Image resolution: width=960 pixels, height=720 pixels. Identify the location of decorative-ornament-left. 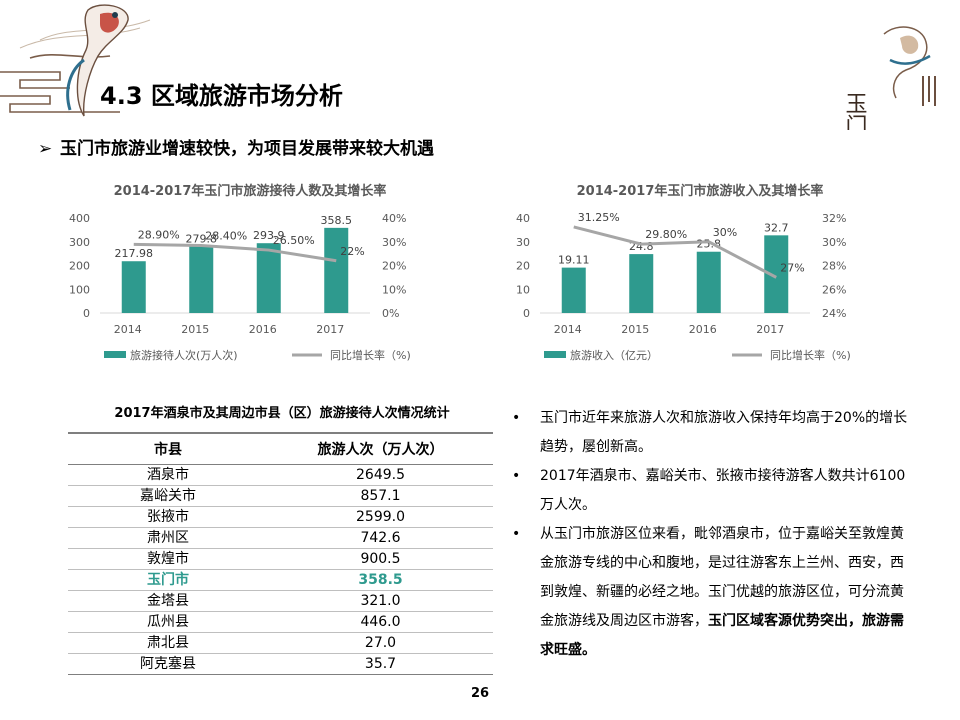
(75, 60).